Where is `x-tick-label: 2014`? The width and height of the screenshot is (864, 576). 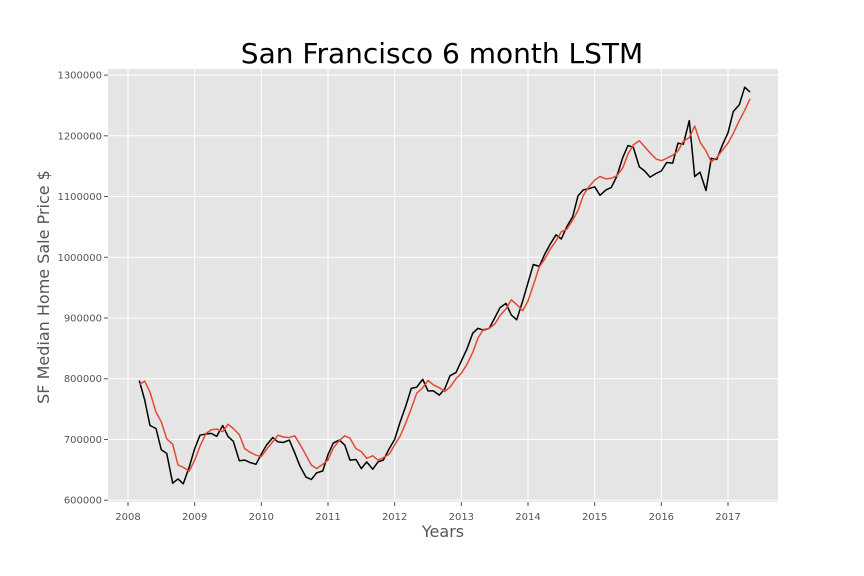 x-tick-label: 2014 is located at coordinates (527, 517).